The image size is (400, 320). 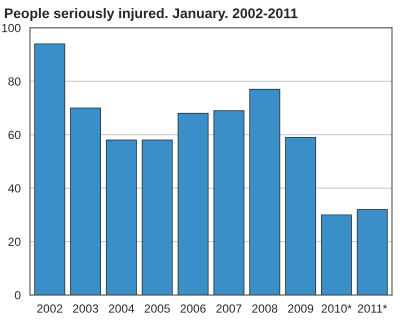 What do you see at coordinates (373, 308) in the screenshot?
I see `x-tick-label: 2011*` at bounding box center [373, 308].